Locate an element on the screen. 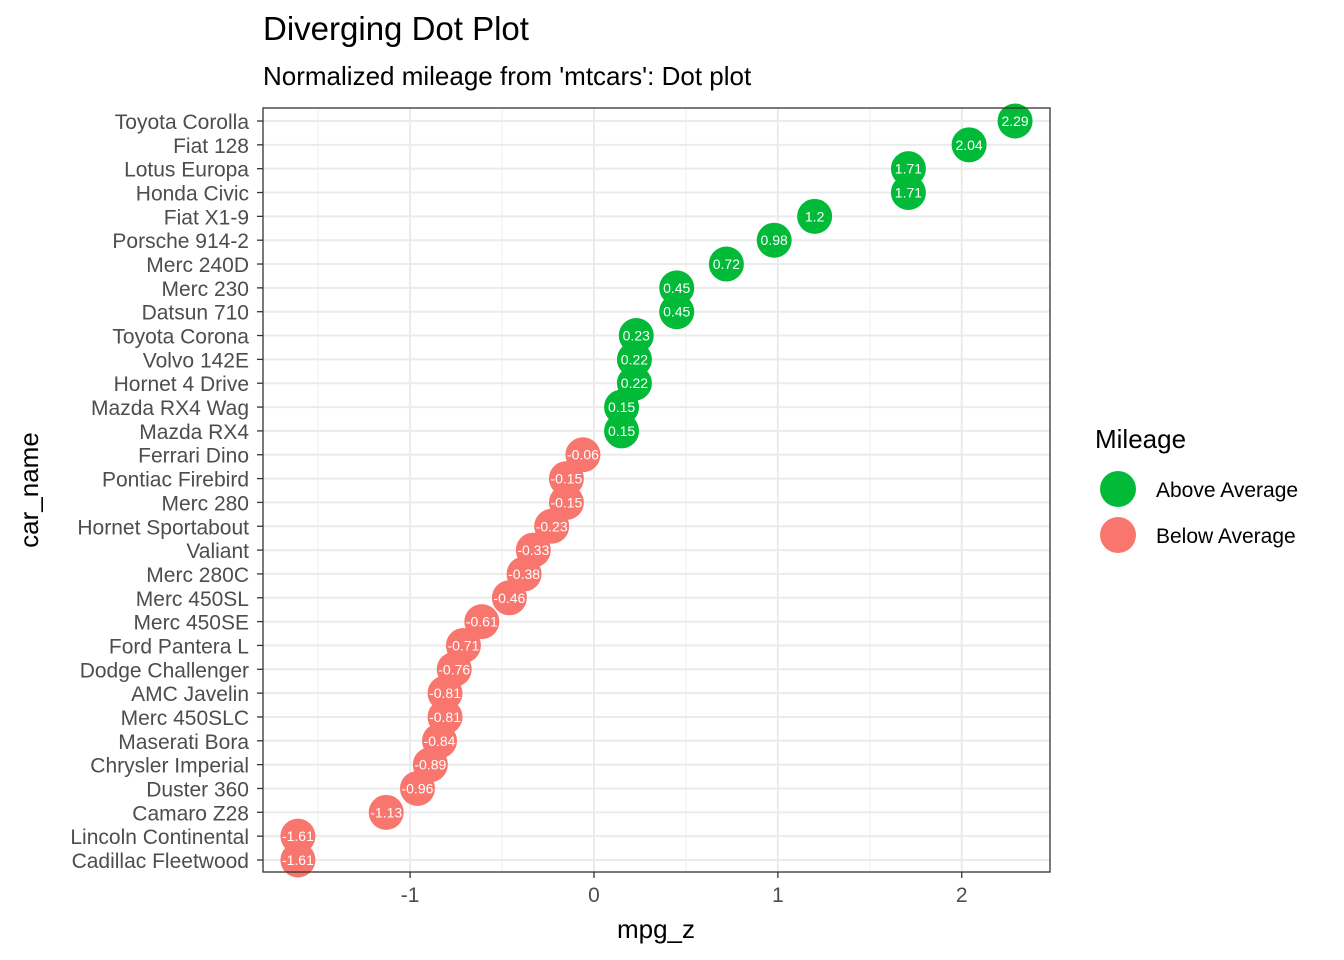 This screenshot has height=960, width=1344. data-label: 1.2 is located at coordinates (815, 216).